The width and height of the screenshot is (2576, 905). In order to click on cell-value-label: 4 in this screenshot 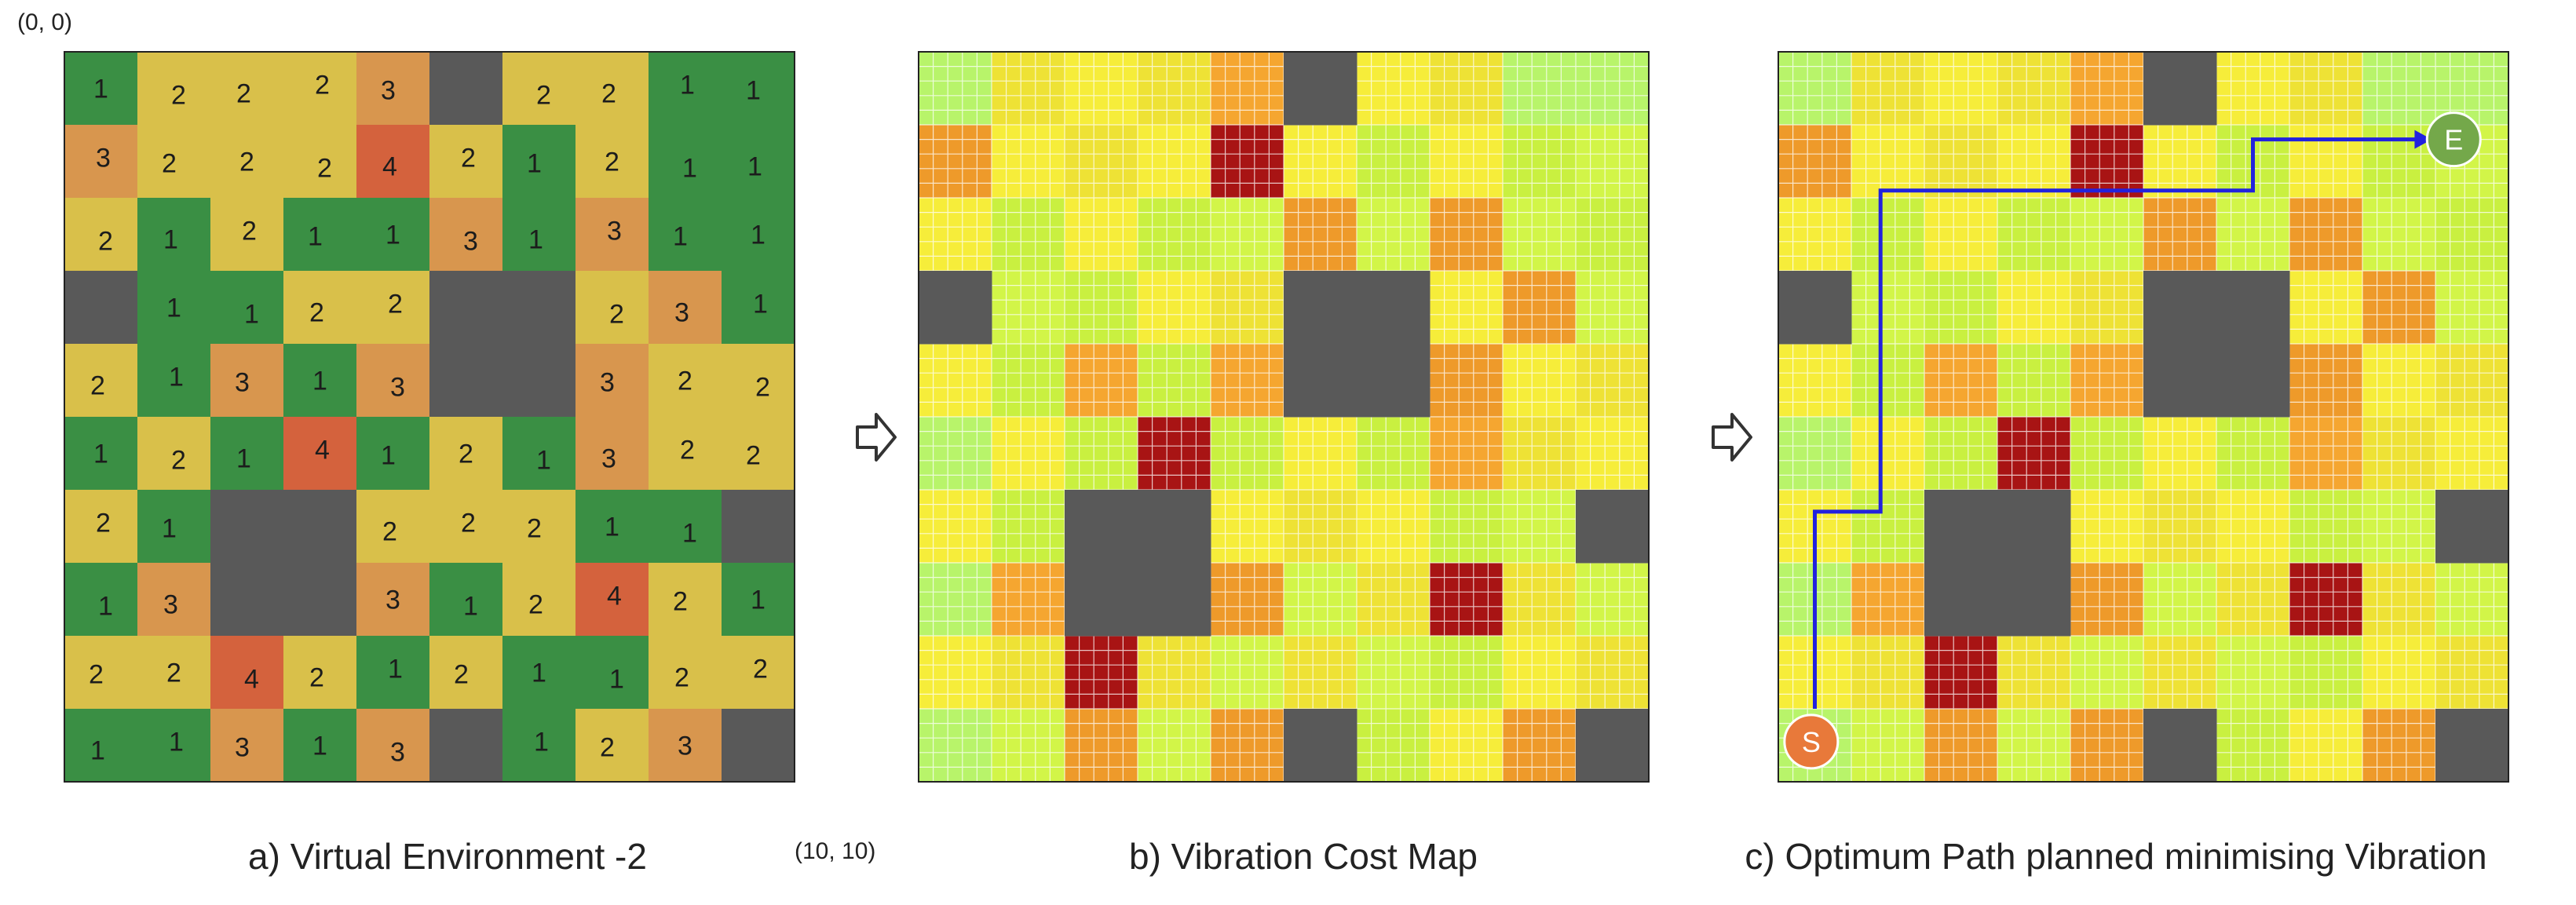, I will do `click(252, 680)`.